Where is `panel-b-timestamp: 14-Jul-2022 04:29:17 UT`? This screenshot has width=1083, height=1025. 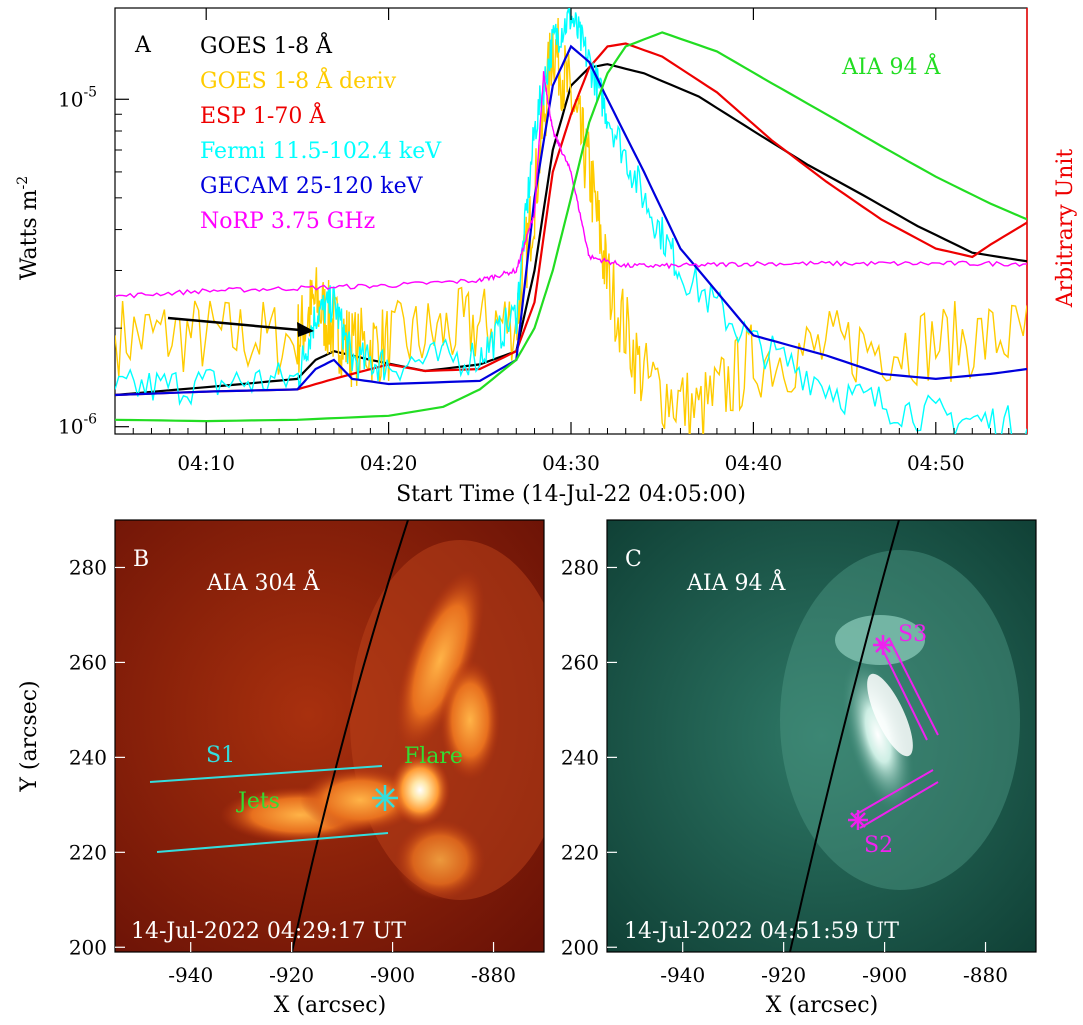
panel-b-timestamp: 14-Jul-2022 04:29:17 UT is located at coordinates (268, 931).